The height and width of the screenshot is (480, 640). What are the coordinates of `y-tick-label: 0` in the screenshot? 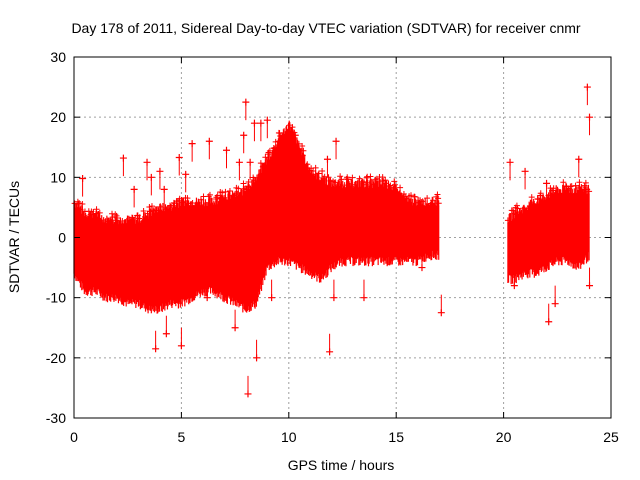 It's located at (62, 238).